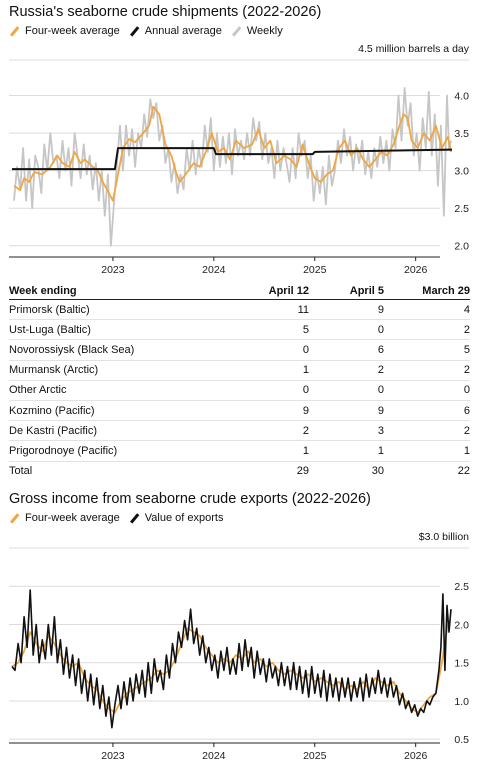 The height and width of the screenshot is (768, 479). What do you see at coordinates (315, 270) in the screenshot?
I see `chart1-x-tick-label: 2025` at bounding box center [315, 270].